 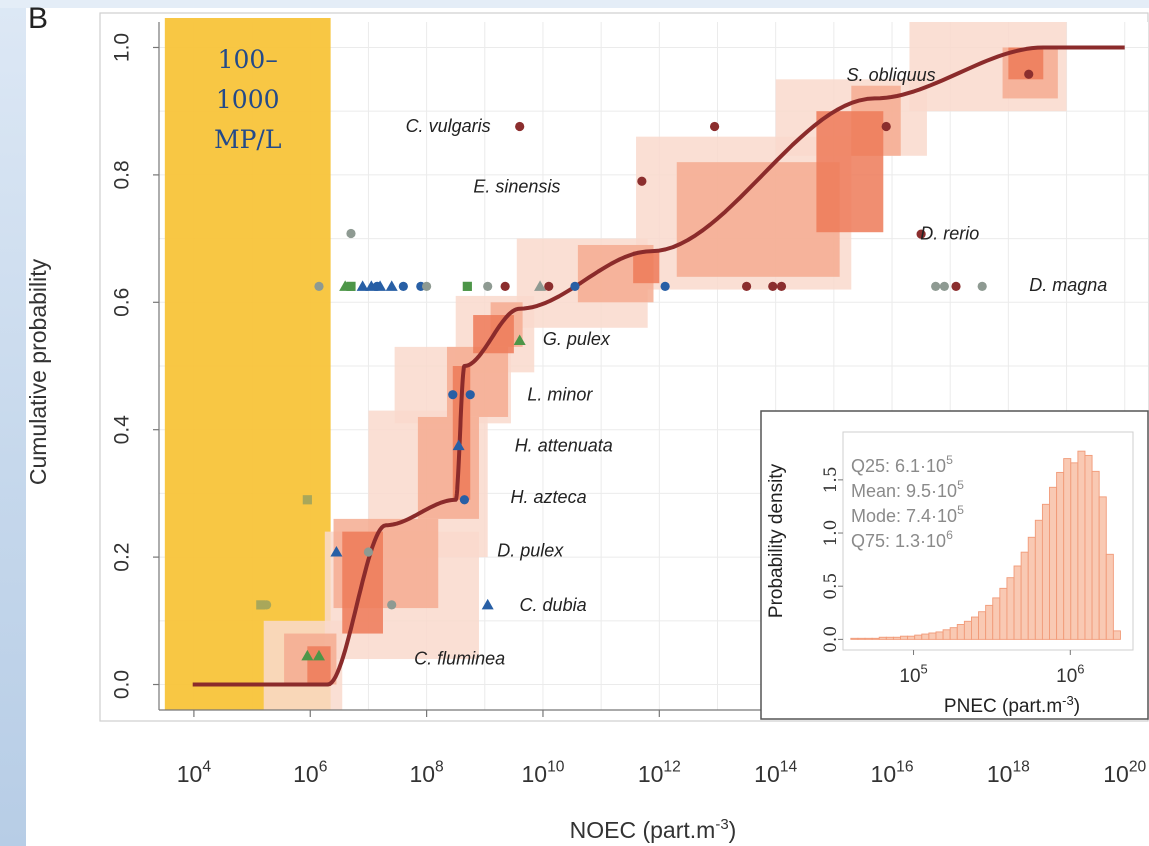 What do you see at coordinates (1070, 674) in the screenshot?
I see `inset-x-tick-label: 10⁶` at bounding box center [1070, 674].